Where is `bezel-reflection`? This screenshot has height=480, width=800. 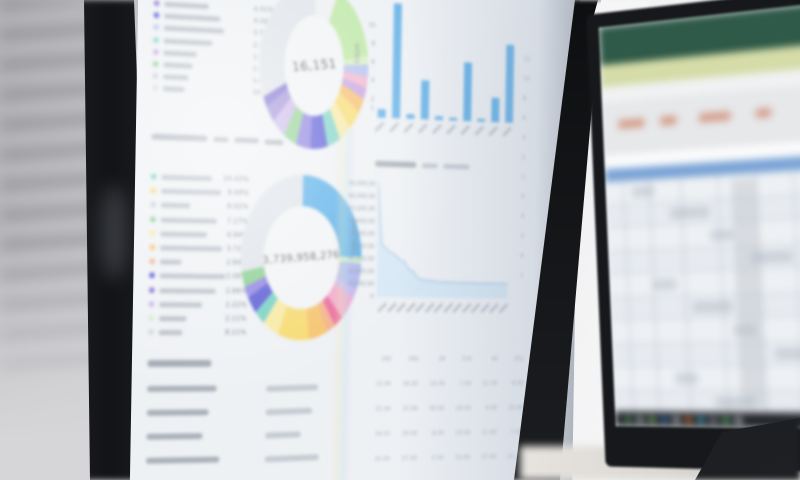 bezel-reflection is located at coordinates (114, 232).